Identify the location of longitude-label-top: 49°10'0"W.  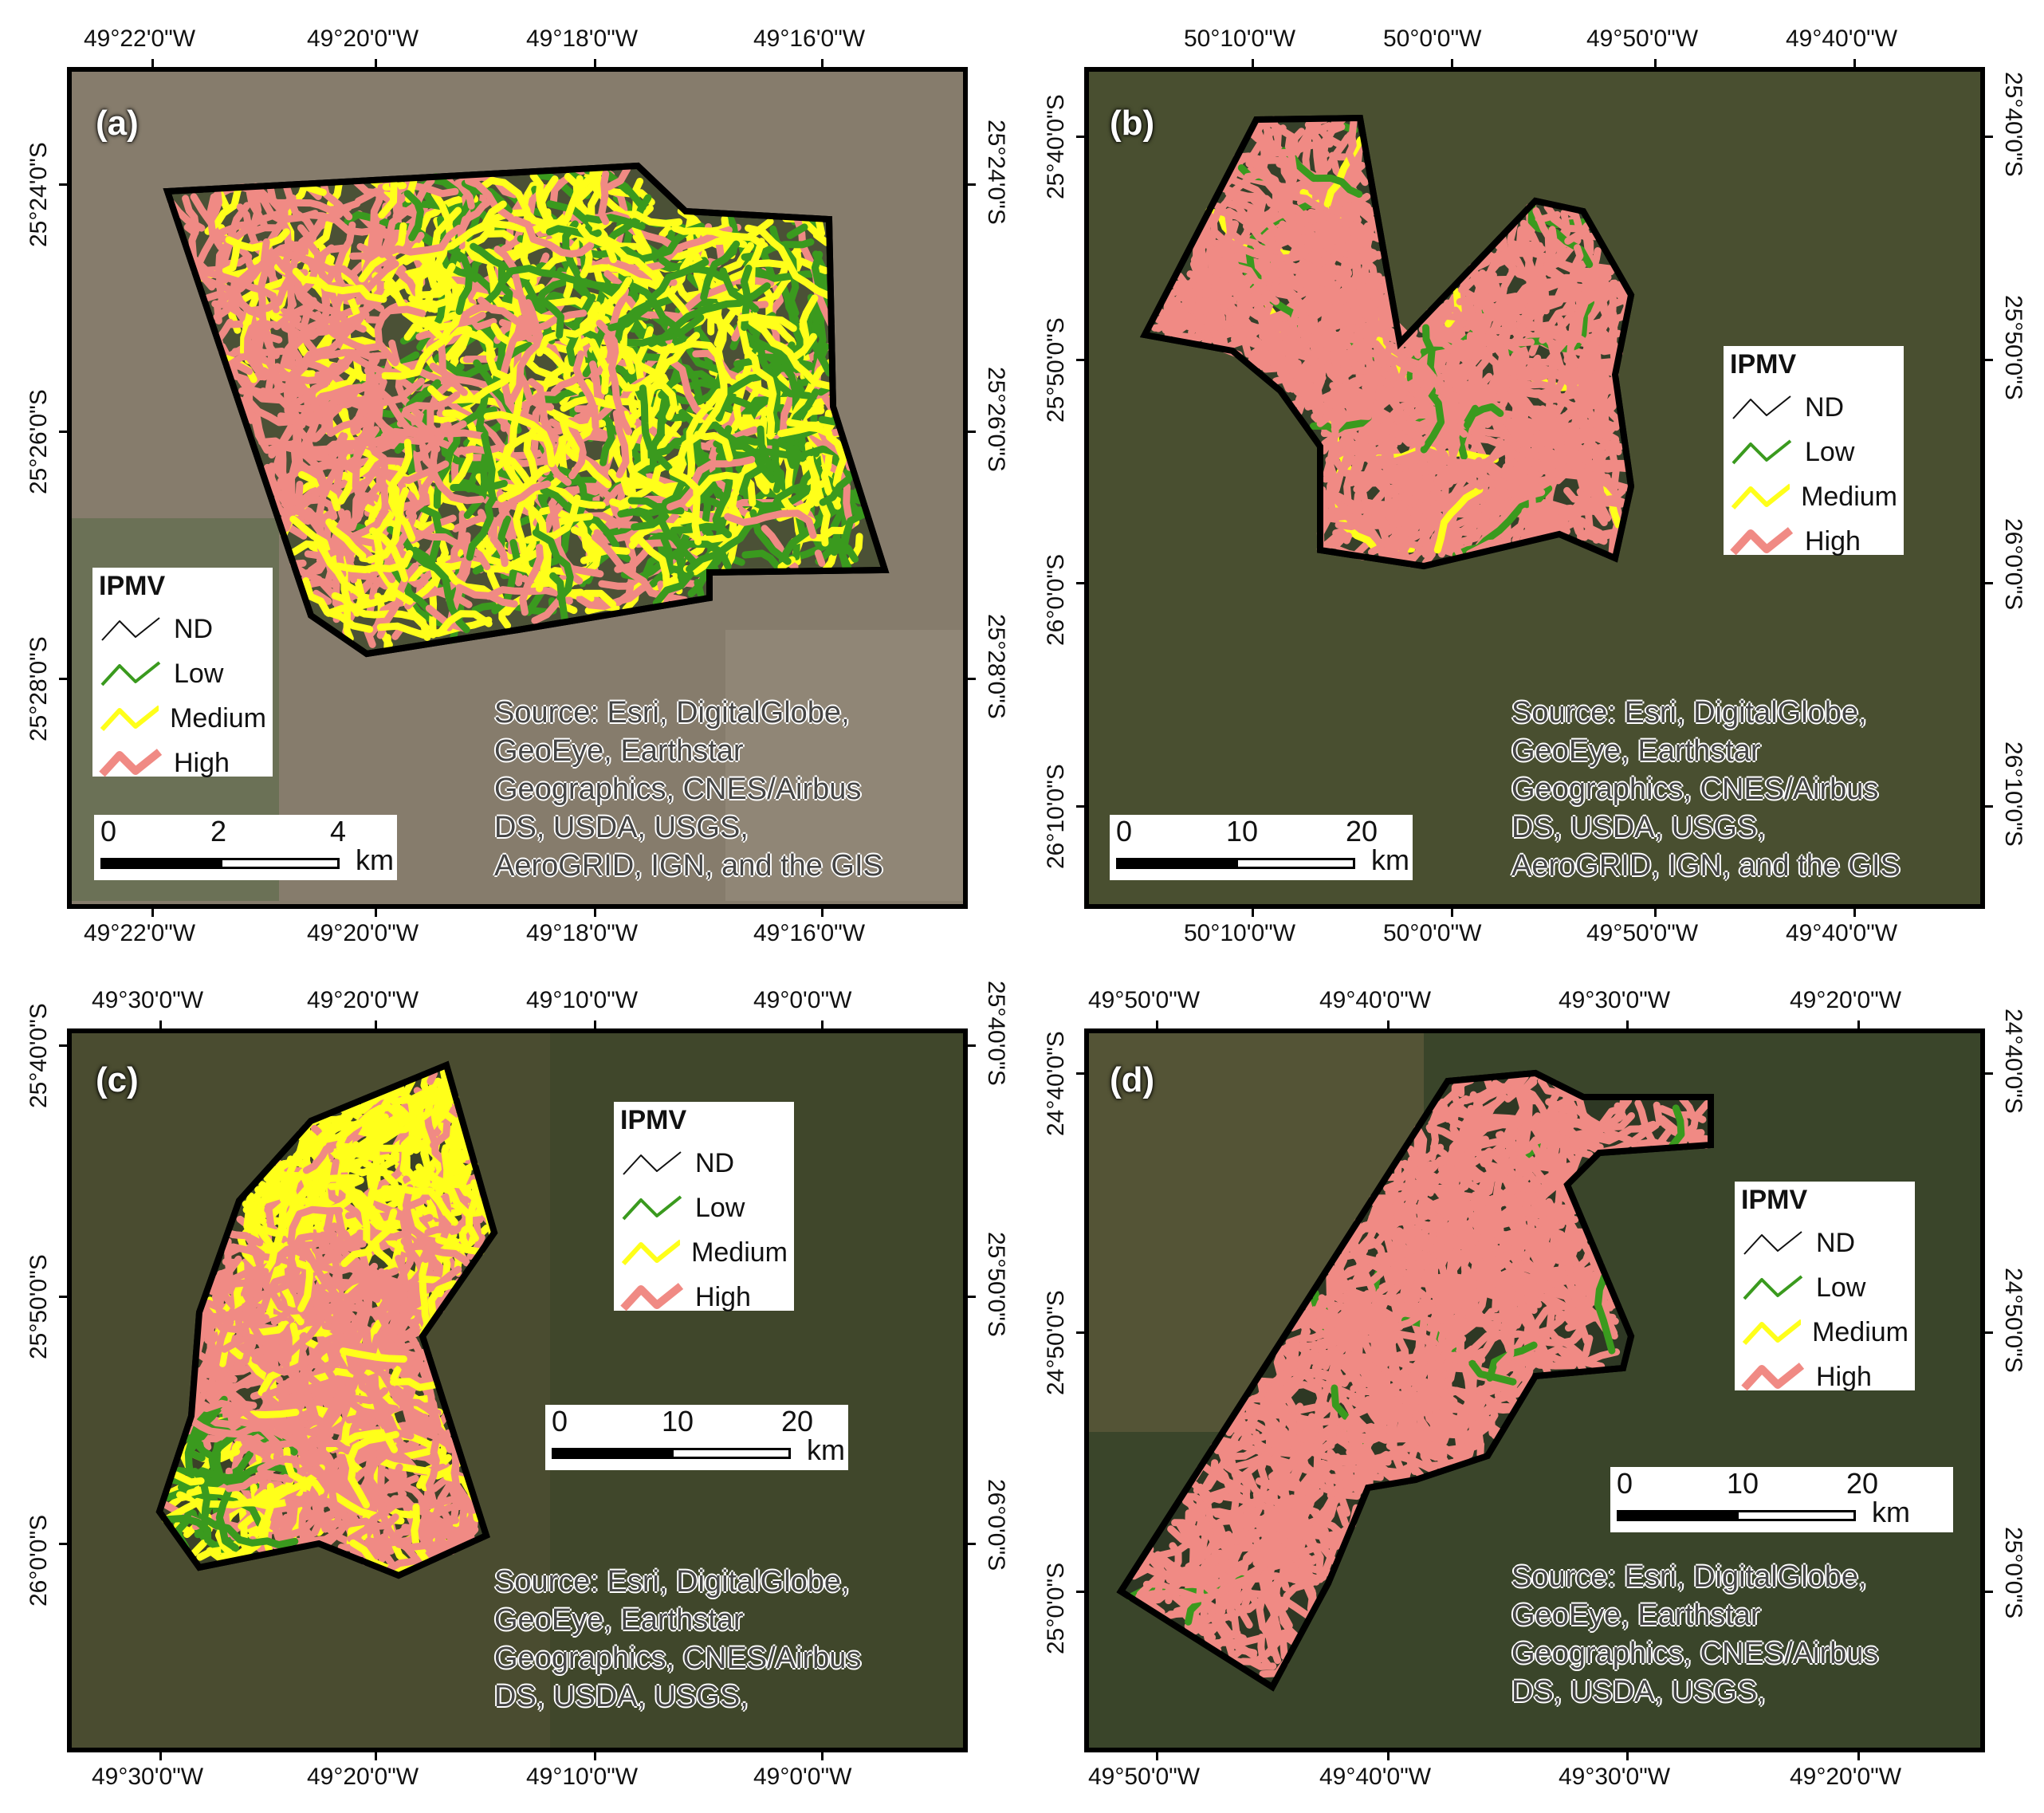
(582, 1000).